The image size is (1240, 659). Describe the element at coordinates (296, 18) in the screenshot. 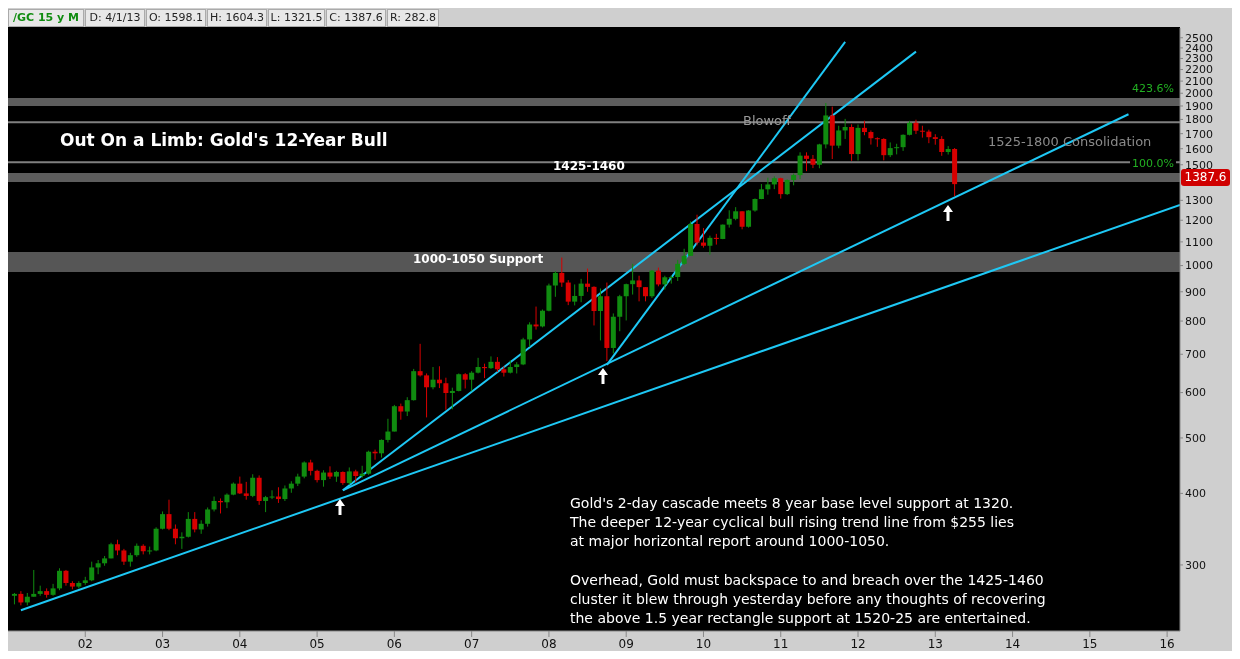

I see `text: L: 1321.5` at that location.